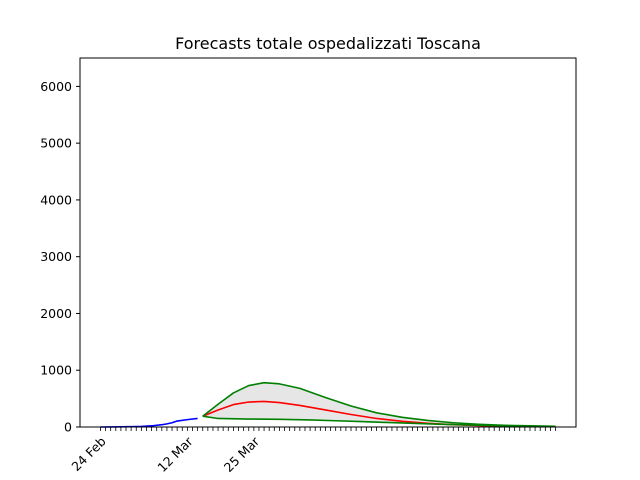 The image size is (640, 480). What do you see at coordinates (56, 143) in the screenshot?
I see `y-tick-label: 5000` at bounding box center [56, 143].